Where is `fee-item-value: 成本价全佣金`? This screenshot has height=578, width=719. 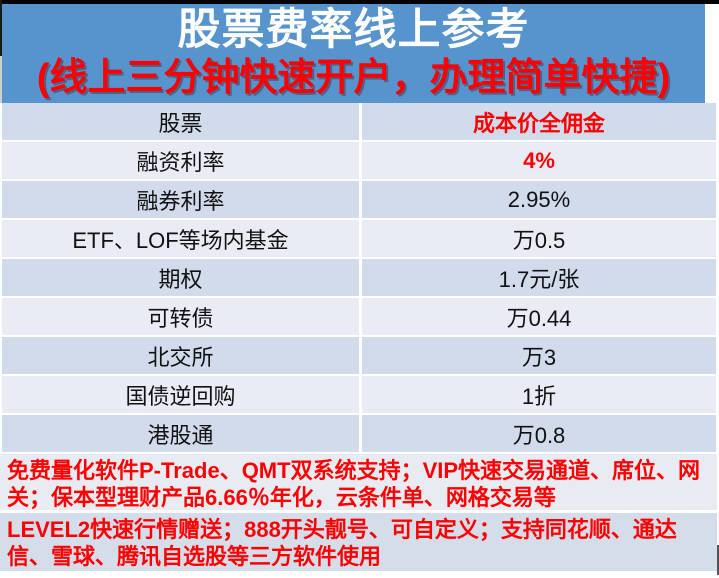
fee-item-value: 成本价全佣金 is located at coordinates (537, 121).